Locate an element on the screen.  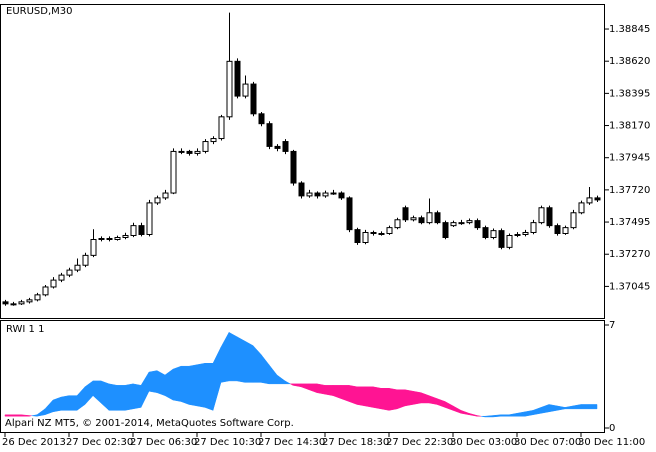
symbol-label: EURUSD,M30 is located at coordinates (39, 11).